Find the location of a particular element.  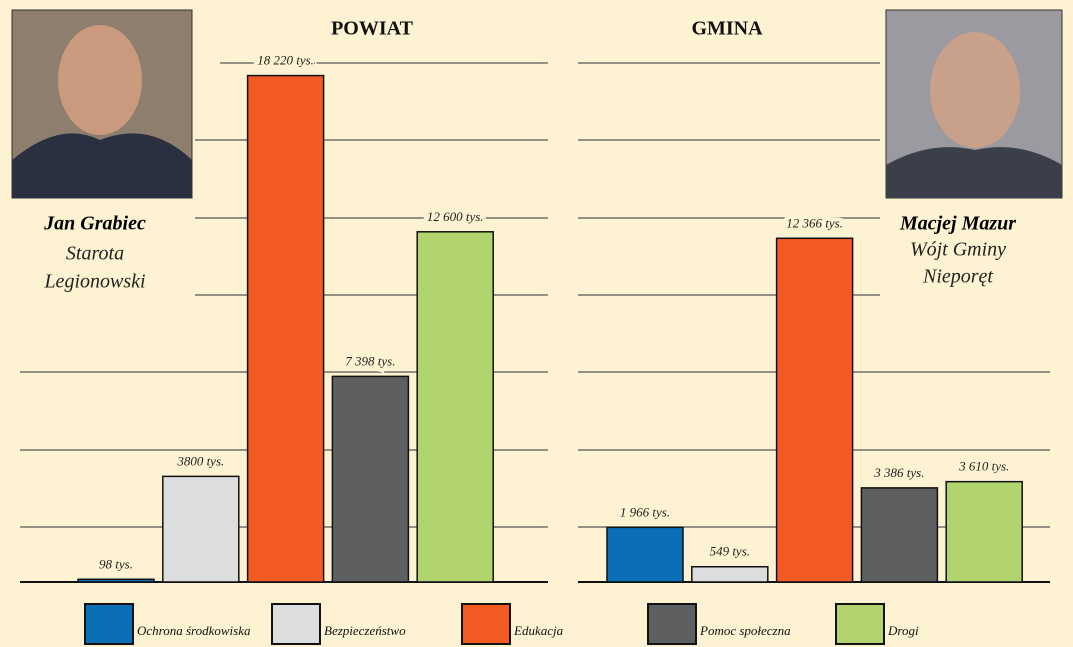

value-label: 12 600 tys. is located at coordinates (455, 216).